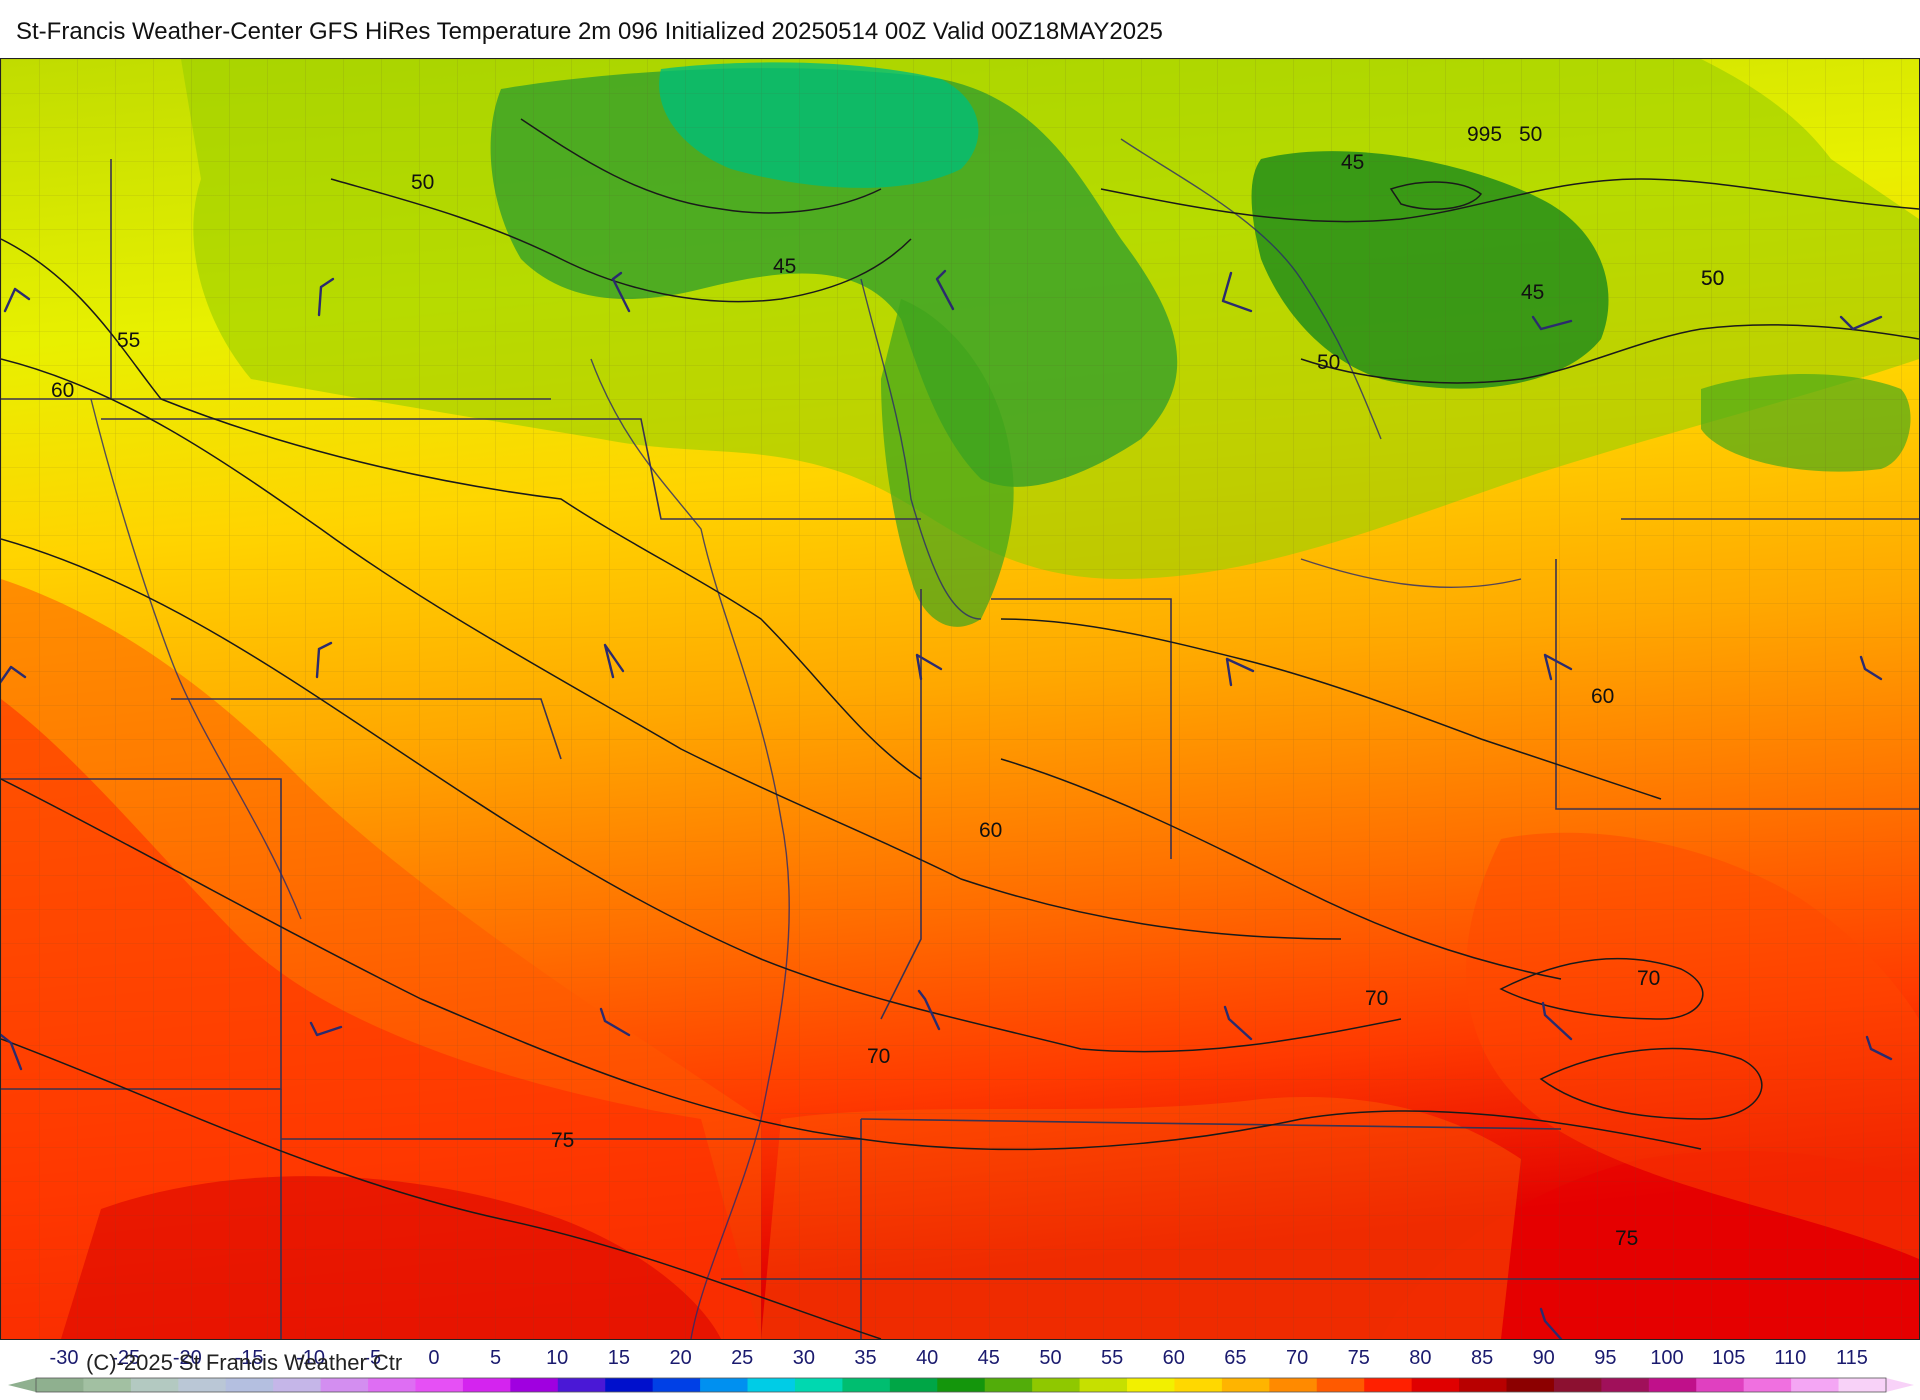 The width and height of the screenshot is (1920, 1400). What do you see at coordinates (1544, 1358) in the screenshot?
I see `colorbar-tick-label: 90` at bounding box center [1544, 1358].